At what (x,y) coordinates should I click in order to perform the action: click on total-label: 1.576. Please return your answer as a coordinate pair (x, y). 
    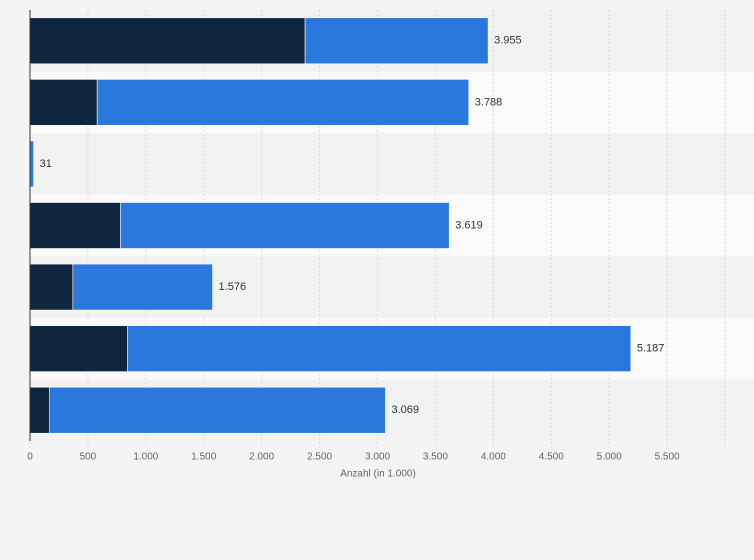
    Looking at the image, I should click on (233, 287).